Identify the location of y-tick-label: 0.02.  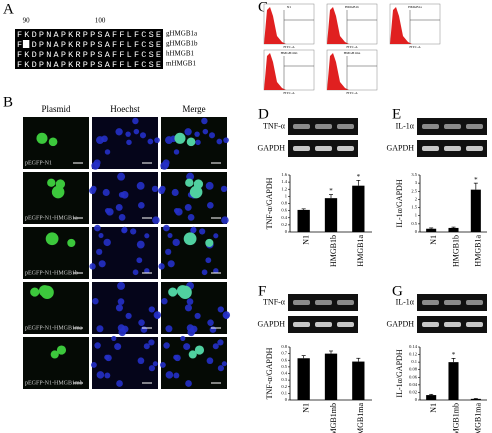
(413, 391).